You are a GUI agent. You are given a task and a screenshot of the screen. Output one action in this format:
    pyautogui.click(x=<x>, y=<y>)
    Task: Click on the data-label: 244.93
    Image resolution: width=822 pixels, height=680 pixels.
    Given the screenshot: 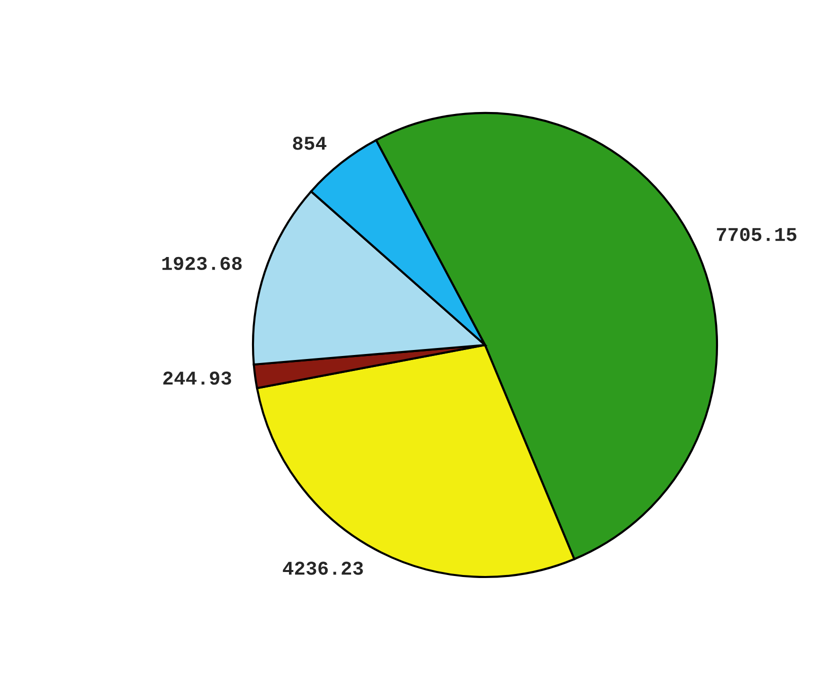 What is the action you would take?
    pyautogui.click(x=197, y=378)
    